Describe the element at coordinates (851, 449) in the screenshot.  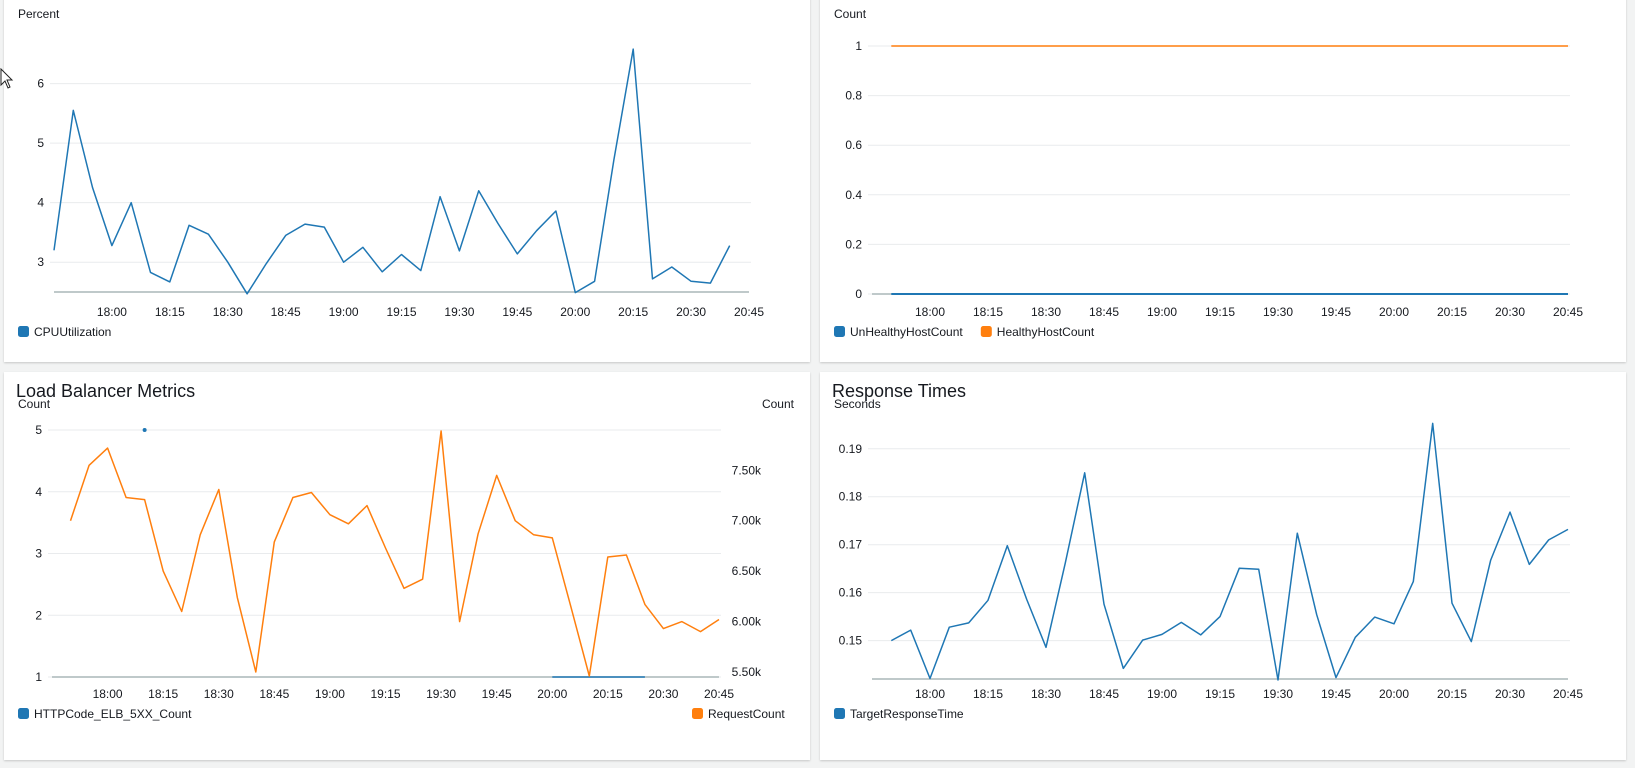
I see `y-tick-label-left: 0.19` at that location.